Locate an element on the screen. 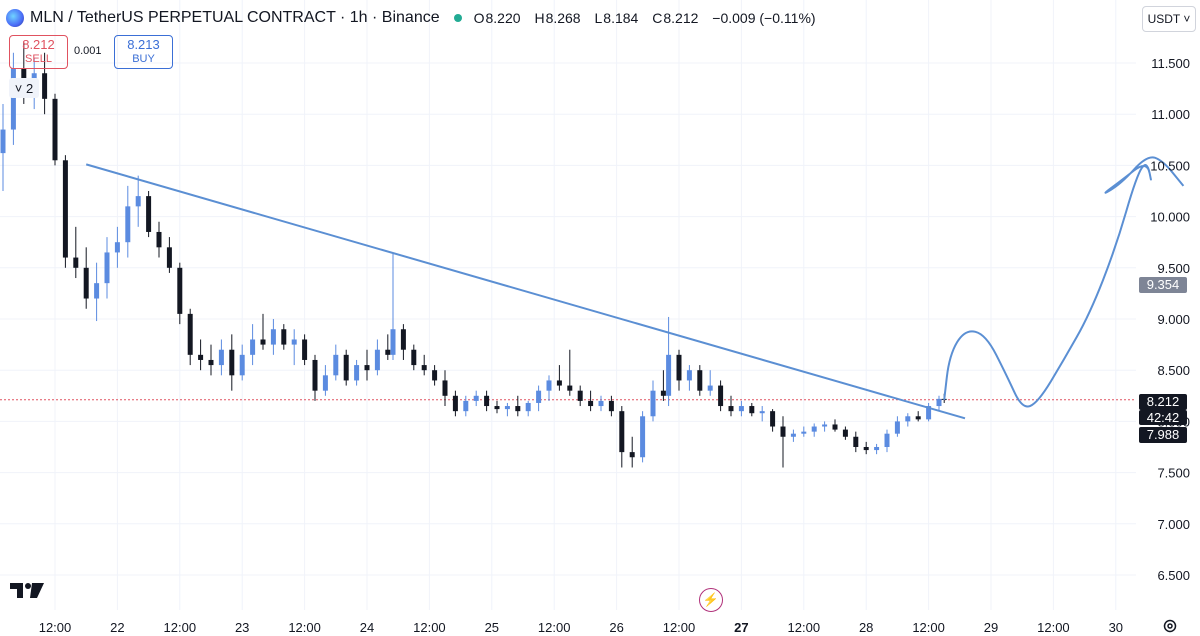 This screenshot has height=636, width=1200. low-value: 8.184 is located at coordinates (621, 18).